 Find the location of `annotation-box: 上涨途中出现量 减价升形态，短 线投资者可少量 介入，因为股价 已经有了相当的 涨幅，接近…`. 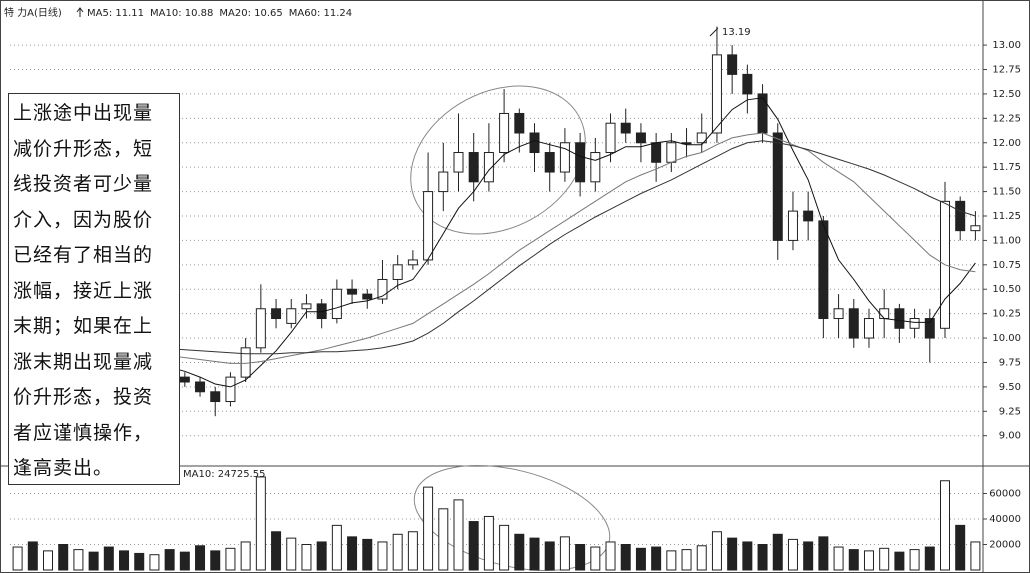

annotation-box: 上涨途中出现量 减价升形态，短 线投资者可少量 介入，因为股价 已经有了相当的 涨幅，接近… is located at coordinates (94, 289).